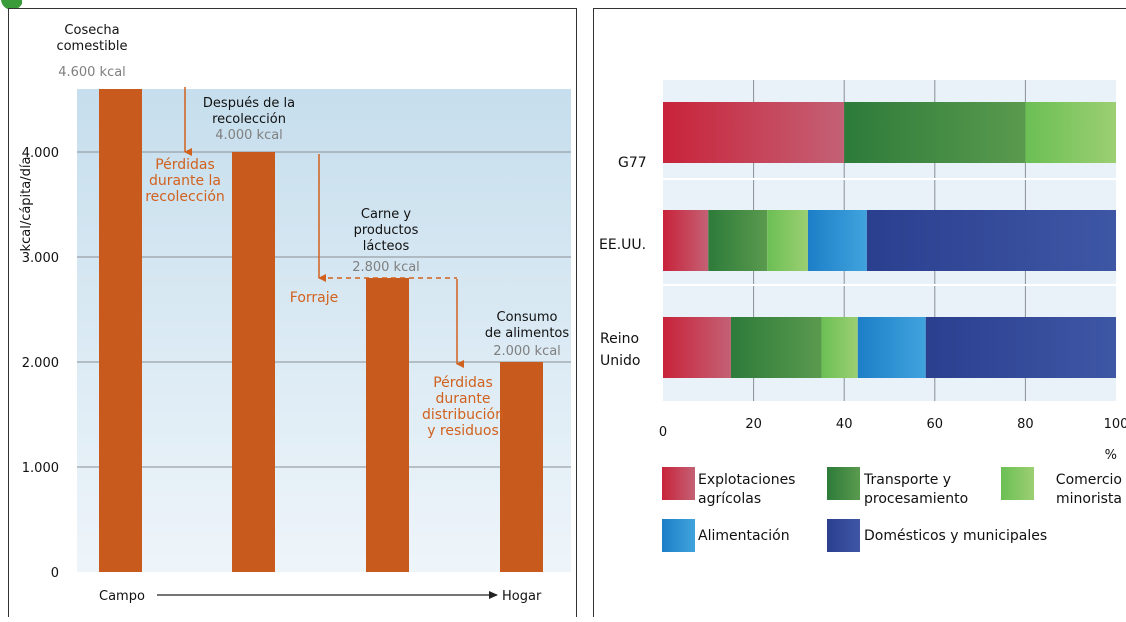 The width and height of the screenshot is (1126, 622). I want to click on x-unit-label: %, so click(1111, 455).